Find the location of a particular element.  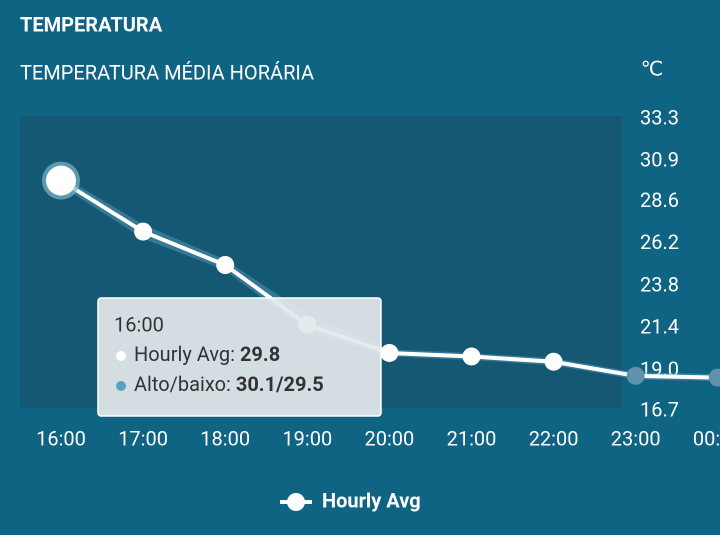

x-tick-label: 17:00 is located at coordinates (143, 438).